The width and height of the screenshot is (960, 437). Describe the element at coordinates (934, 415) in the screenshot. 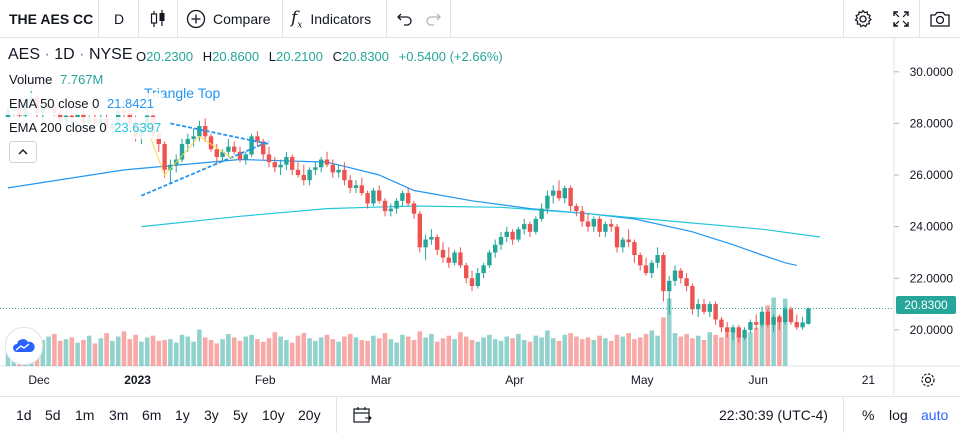

I see `auto-toggle: auto` at that location.